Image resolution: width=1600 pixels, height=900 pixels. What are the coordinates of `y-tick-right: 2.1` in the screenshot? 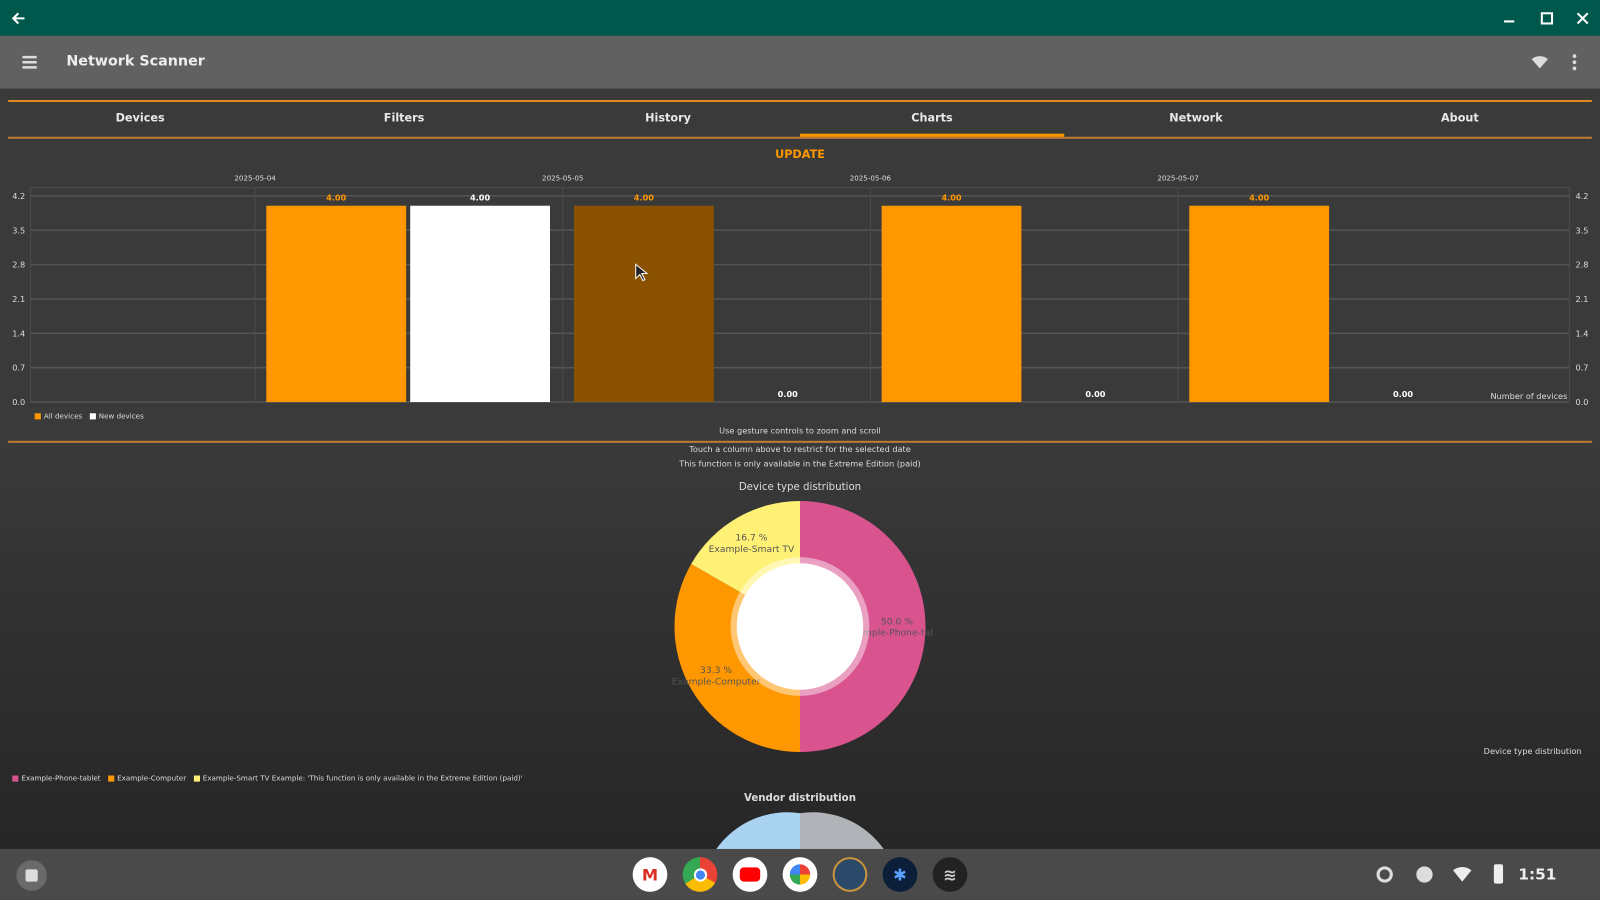 It's located at (1581, 299).